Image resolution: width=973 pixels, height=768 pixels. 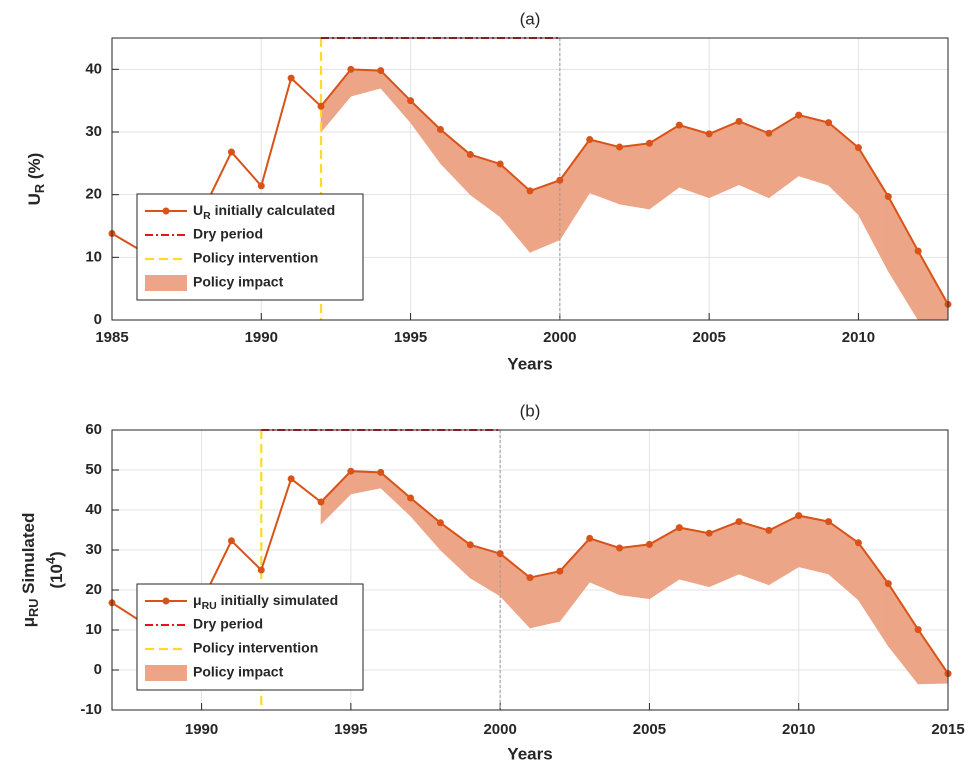 I want to click on x-tick-label: 1985, so click(x=111, y=337).